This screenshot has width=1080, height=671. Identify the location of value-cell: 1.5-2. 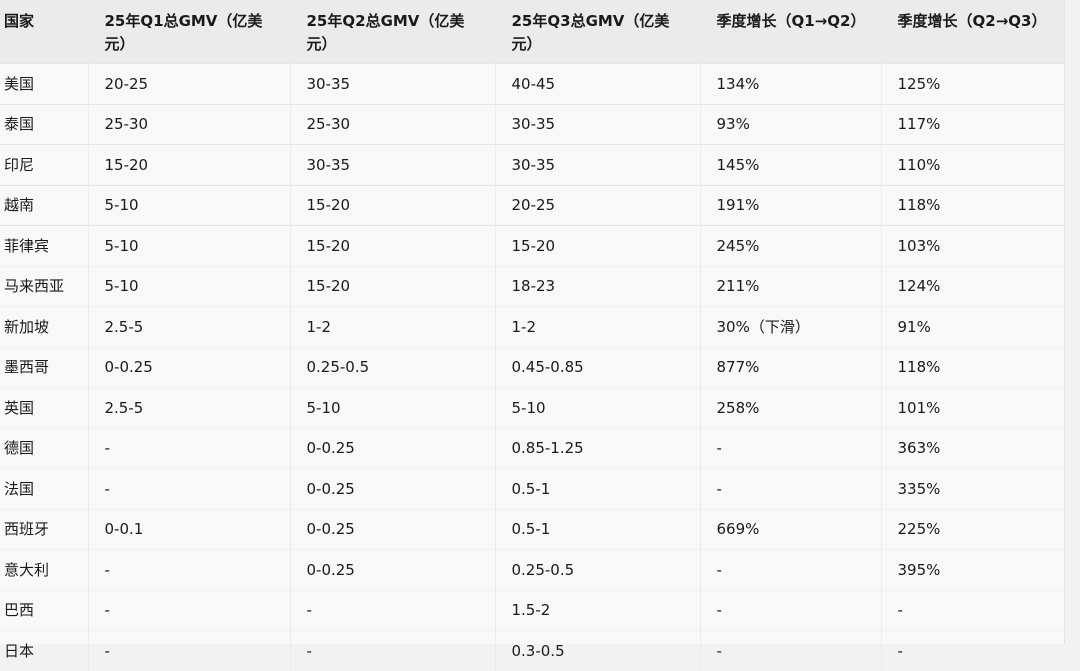
(597, 610).